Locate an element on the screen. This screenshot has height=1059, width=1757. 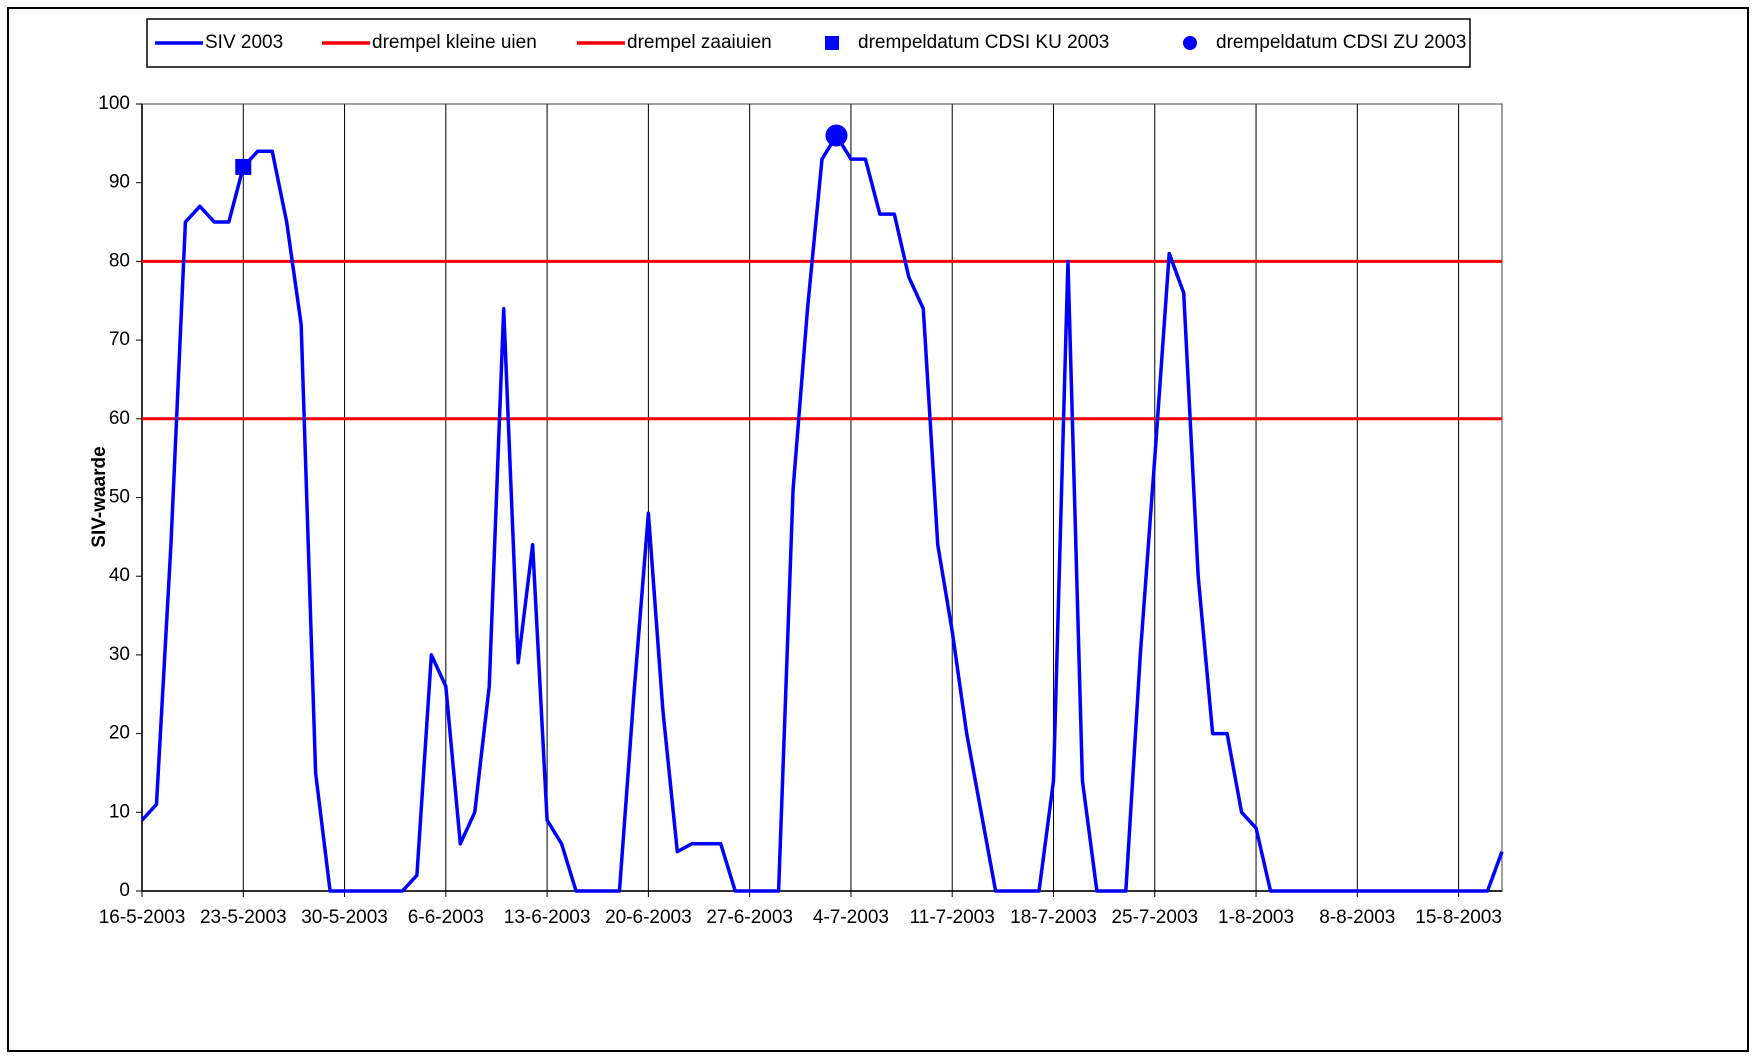
x-tick-label: 8-8-2003 is located at coordinates (1357, 917).